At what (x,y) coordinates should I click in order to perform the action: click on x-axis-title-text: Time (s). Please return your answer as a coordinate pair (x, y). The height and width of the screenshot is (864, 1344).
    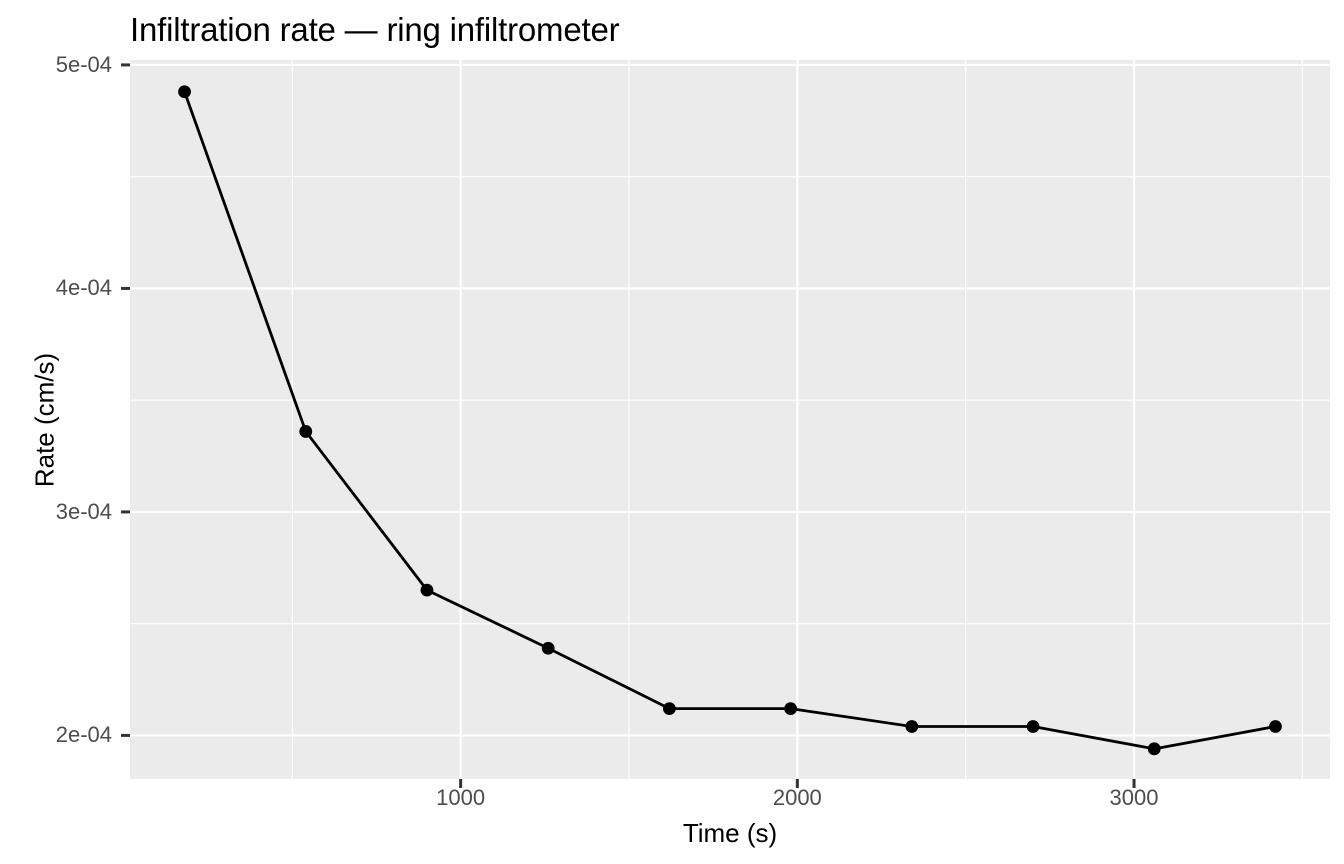
    Looking at the image, I should click on (730, 833).